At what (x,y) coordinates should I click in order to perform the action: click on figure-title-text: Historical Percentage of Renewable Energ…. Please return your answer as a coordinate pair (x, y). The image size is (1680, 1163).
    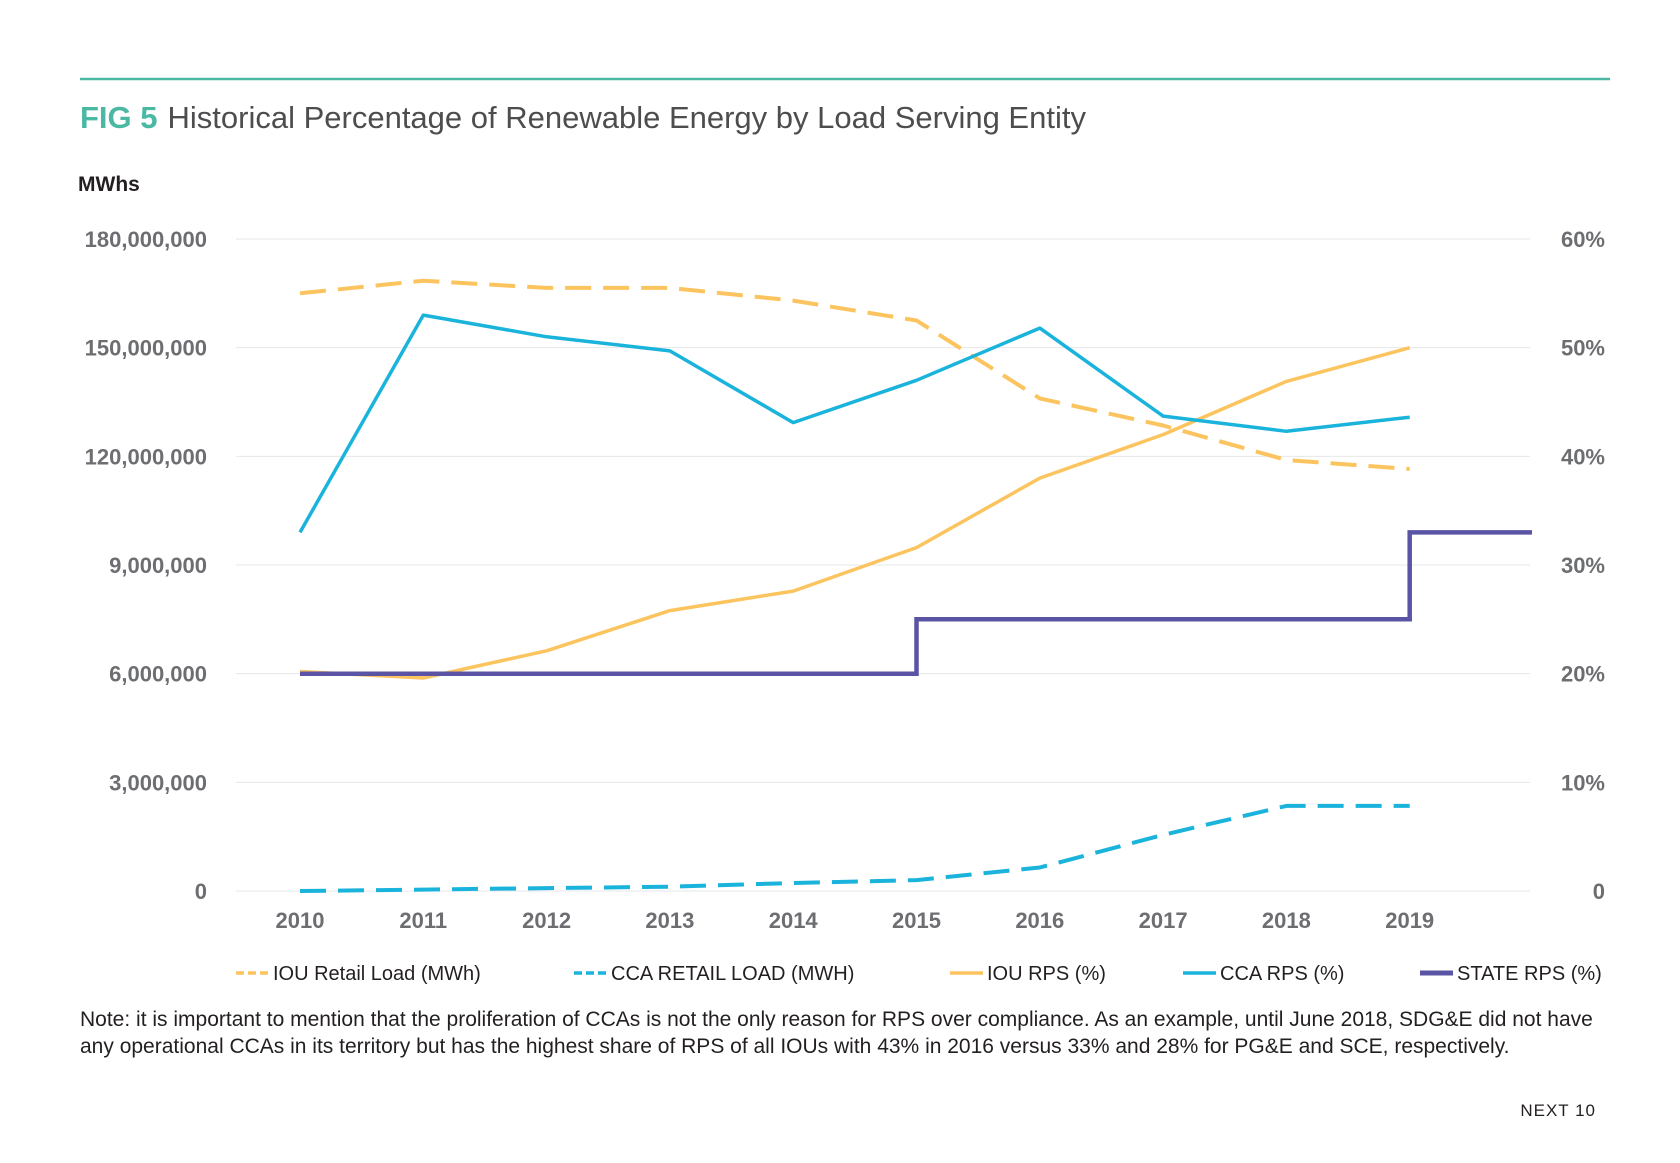
    Looking at the image, I should click on (627, 117).